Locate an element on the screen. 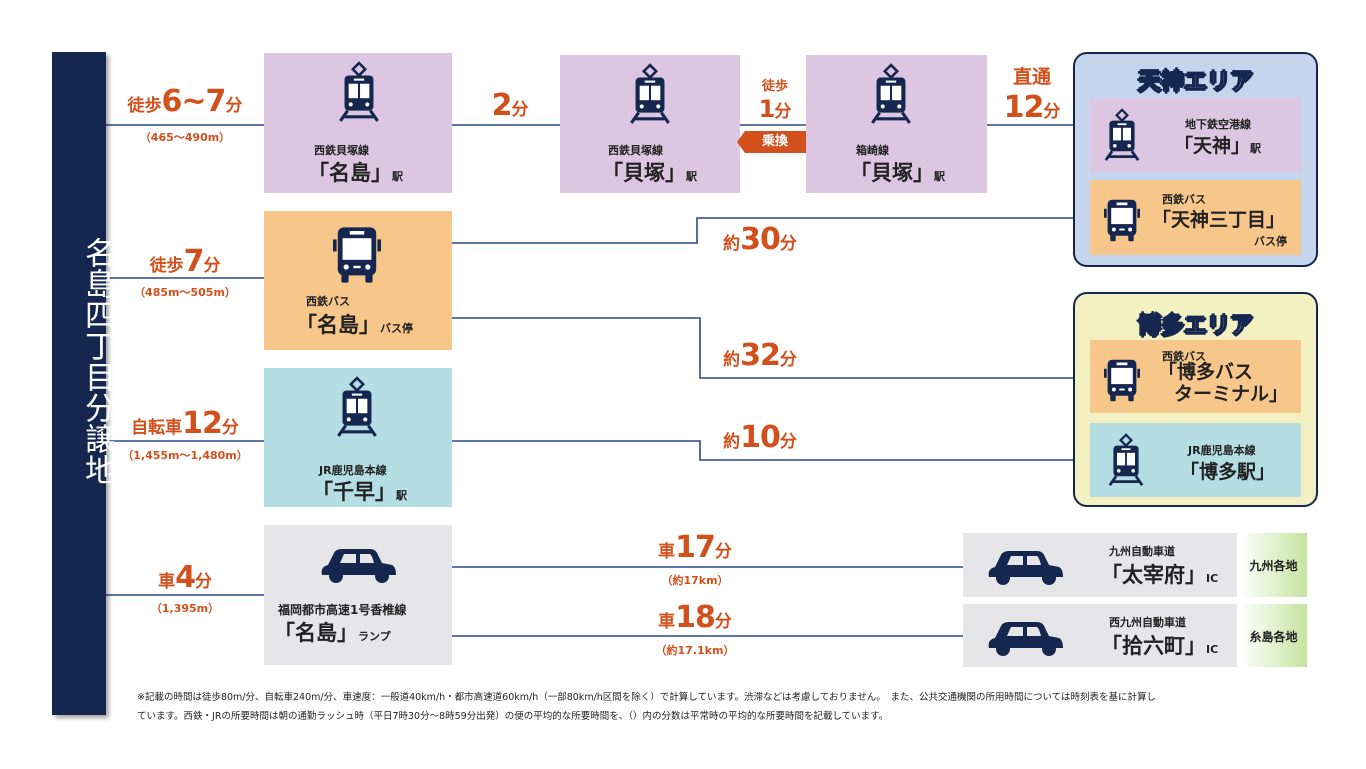 This screenshot has height=769, width=1366. najima-kaizuka-time: 2分 is located at coordinates (510, 105).